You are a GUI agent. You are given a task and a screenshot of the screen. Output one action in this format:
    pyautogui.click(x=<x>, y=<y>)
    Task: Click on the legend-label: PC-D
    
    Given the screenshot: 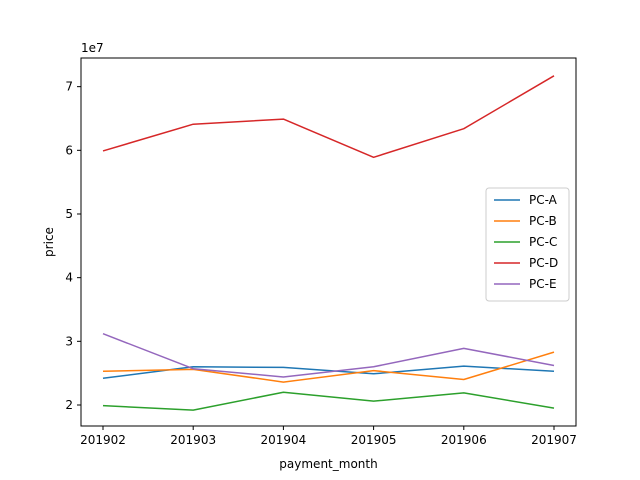 What is the action you would take?
    pyautogui.click(x=543, y=263)
    